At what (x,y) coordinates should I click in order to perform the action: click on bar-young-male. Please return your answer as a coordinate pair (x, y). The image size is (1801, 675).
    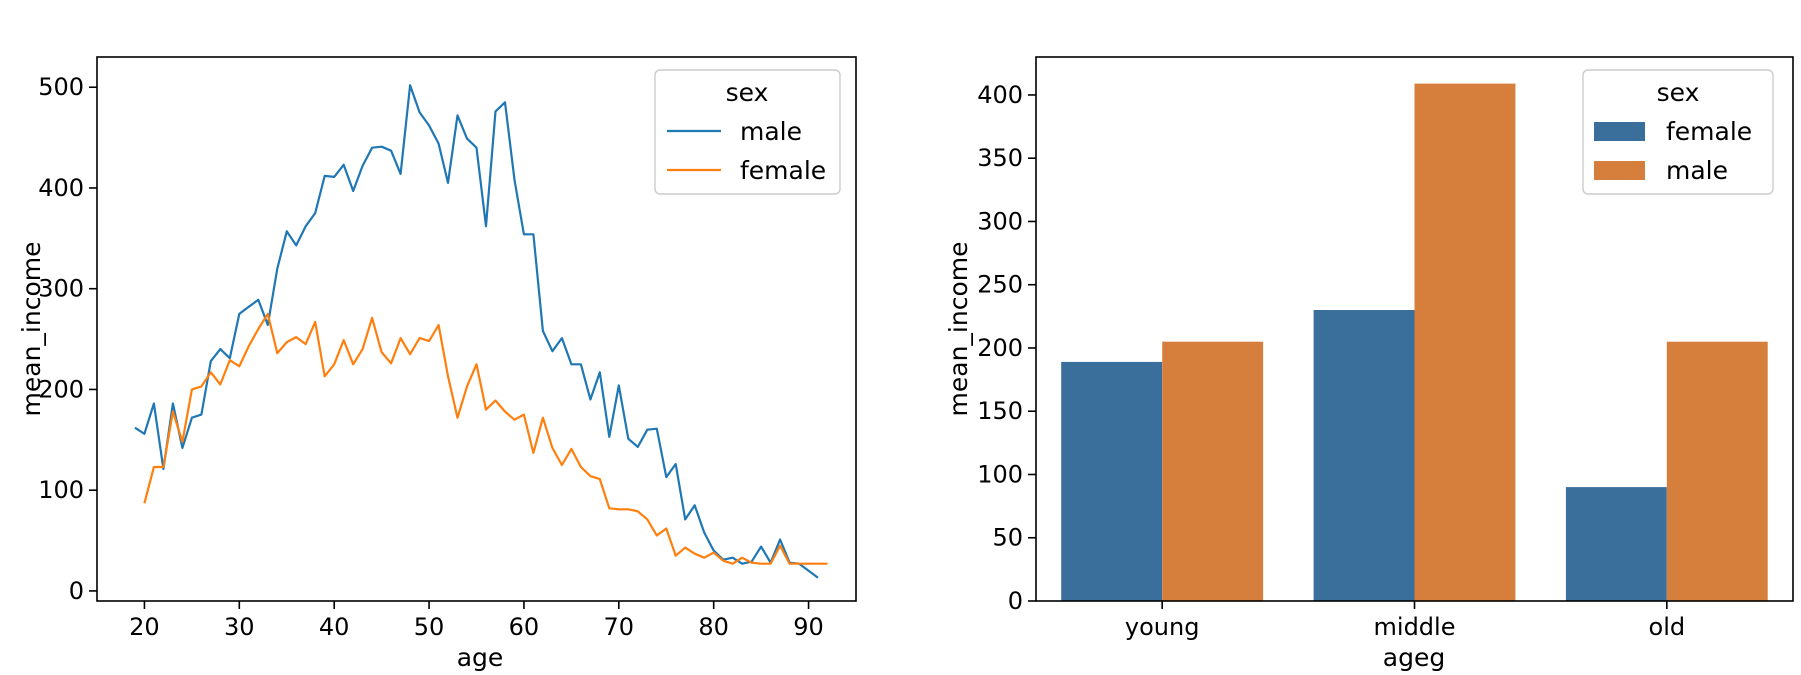
    Looking at the image, I should click on (1213, 471).